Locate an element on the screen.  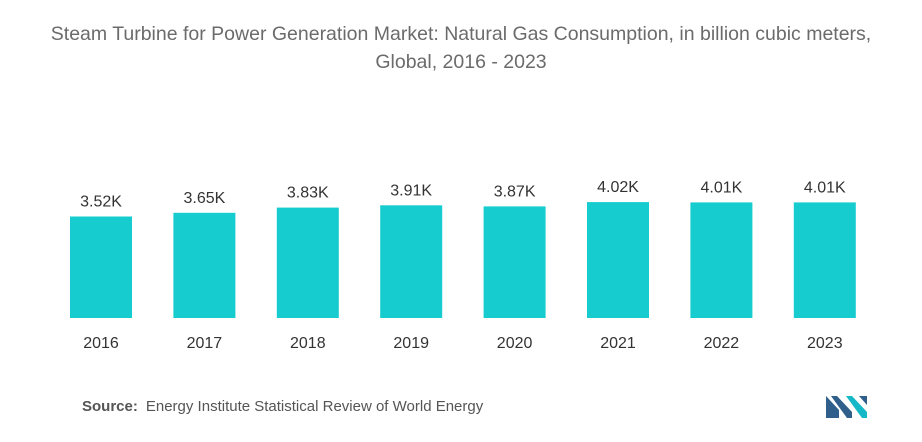
data-label-2023: 4.01K is located at coordinates (825, 187).